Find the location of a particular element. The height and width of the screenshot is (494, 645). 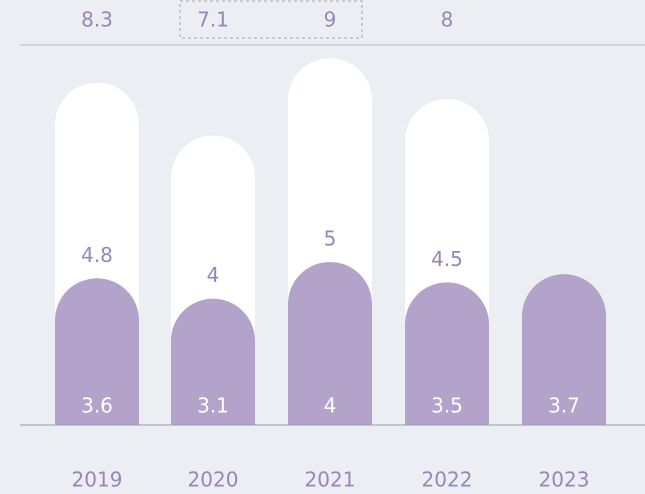

value-label-lower: 3.7 is located at coordinates (564, 406).